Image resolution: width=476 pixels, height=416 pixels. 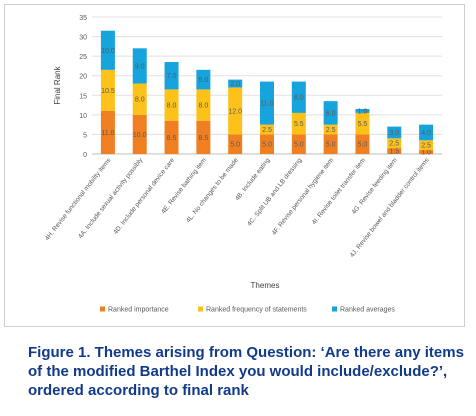 I want to click on x-tick-label: 4D. Include personal device care, so click(x=144, y=196).